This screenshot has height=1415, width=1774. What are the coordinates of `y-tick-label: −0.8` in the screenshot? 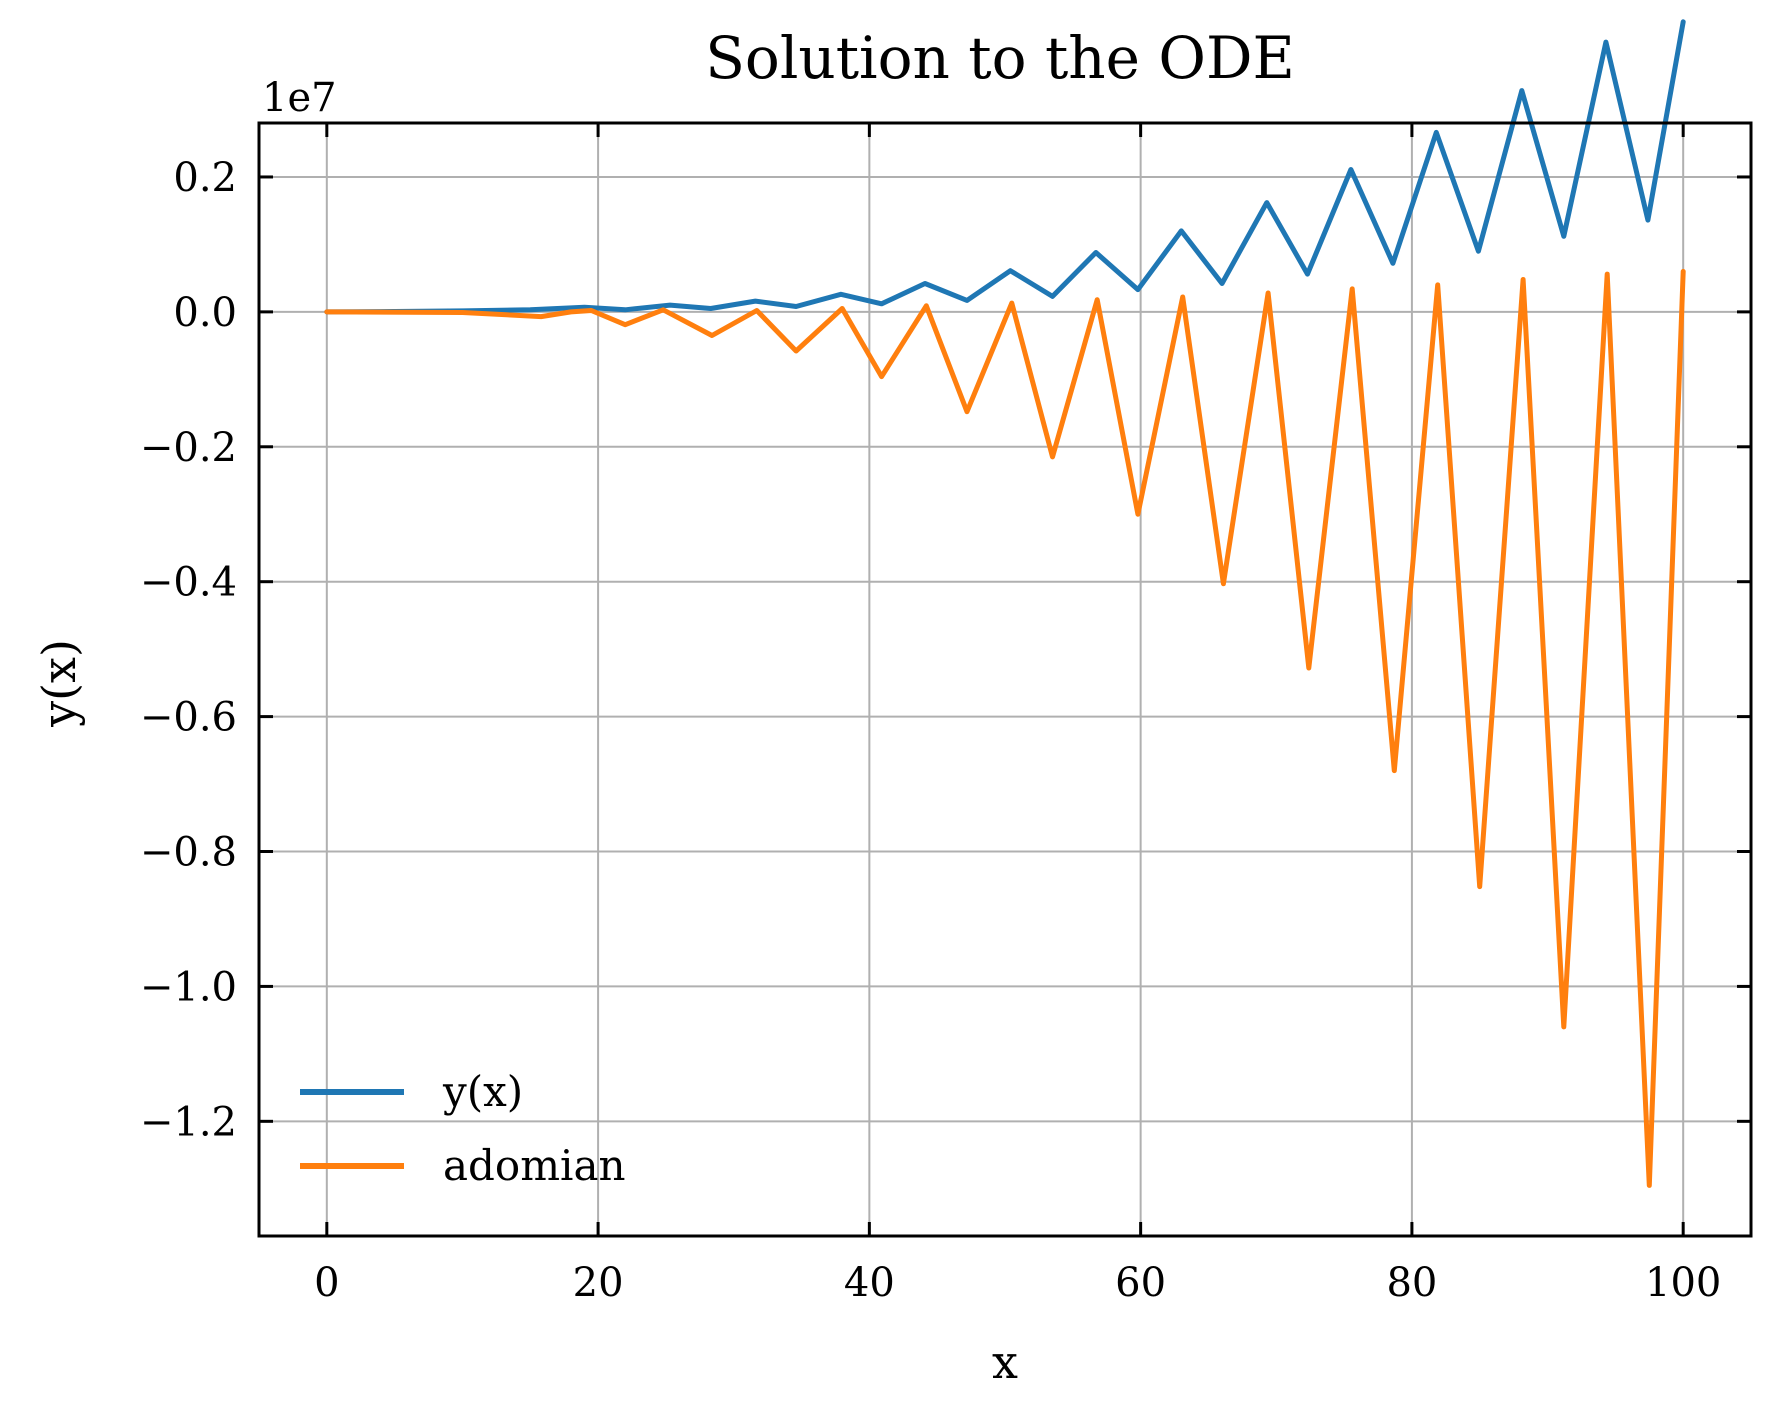 It's located at (188, 853).